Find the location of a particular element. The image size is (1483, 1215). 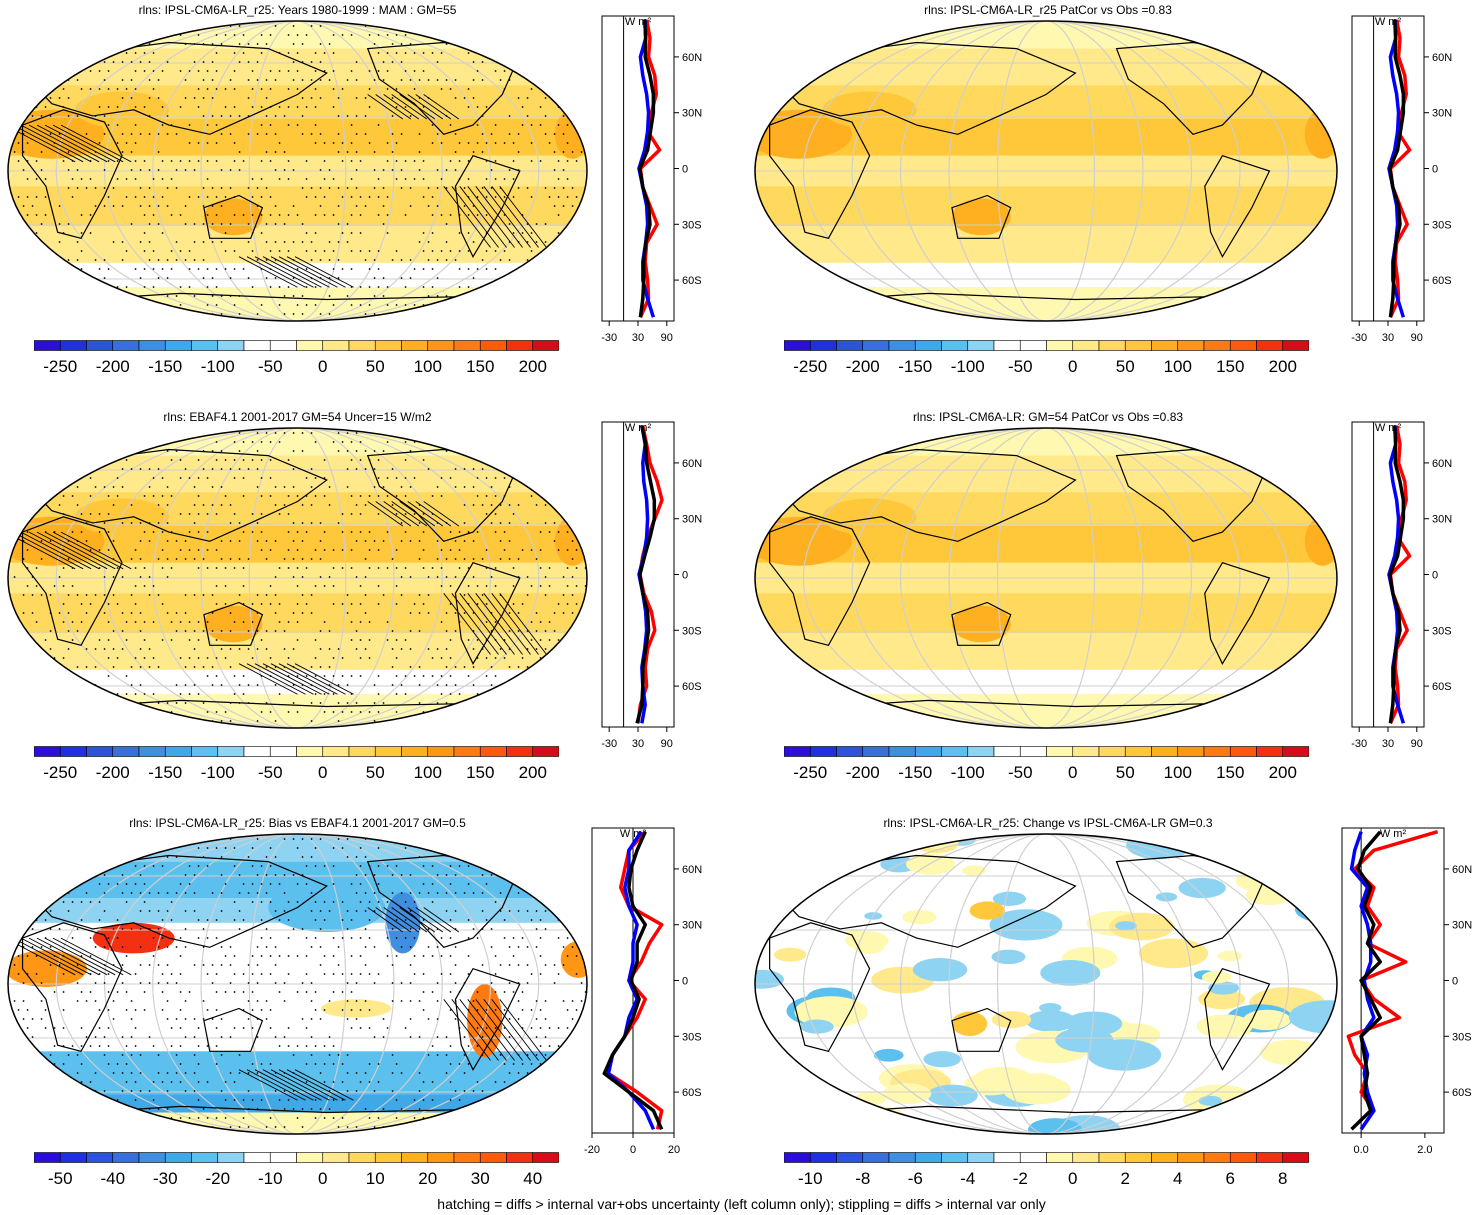

graticule-line is located at coordinates (1046, 171).